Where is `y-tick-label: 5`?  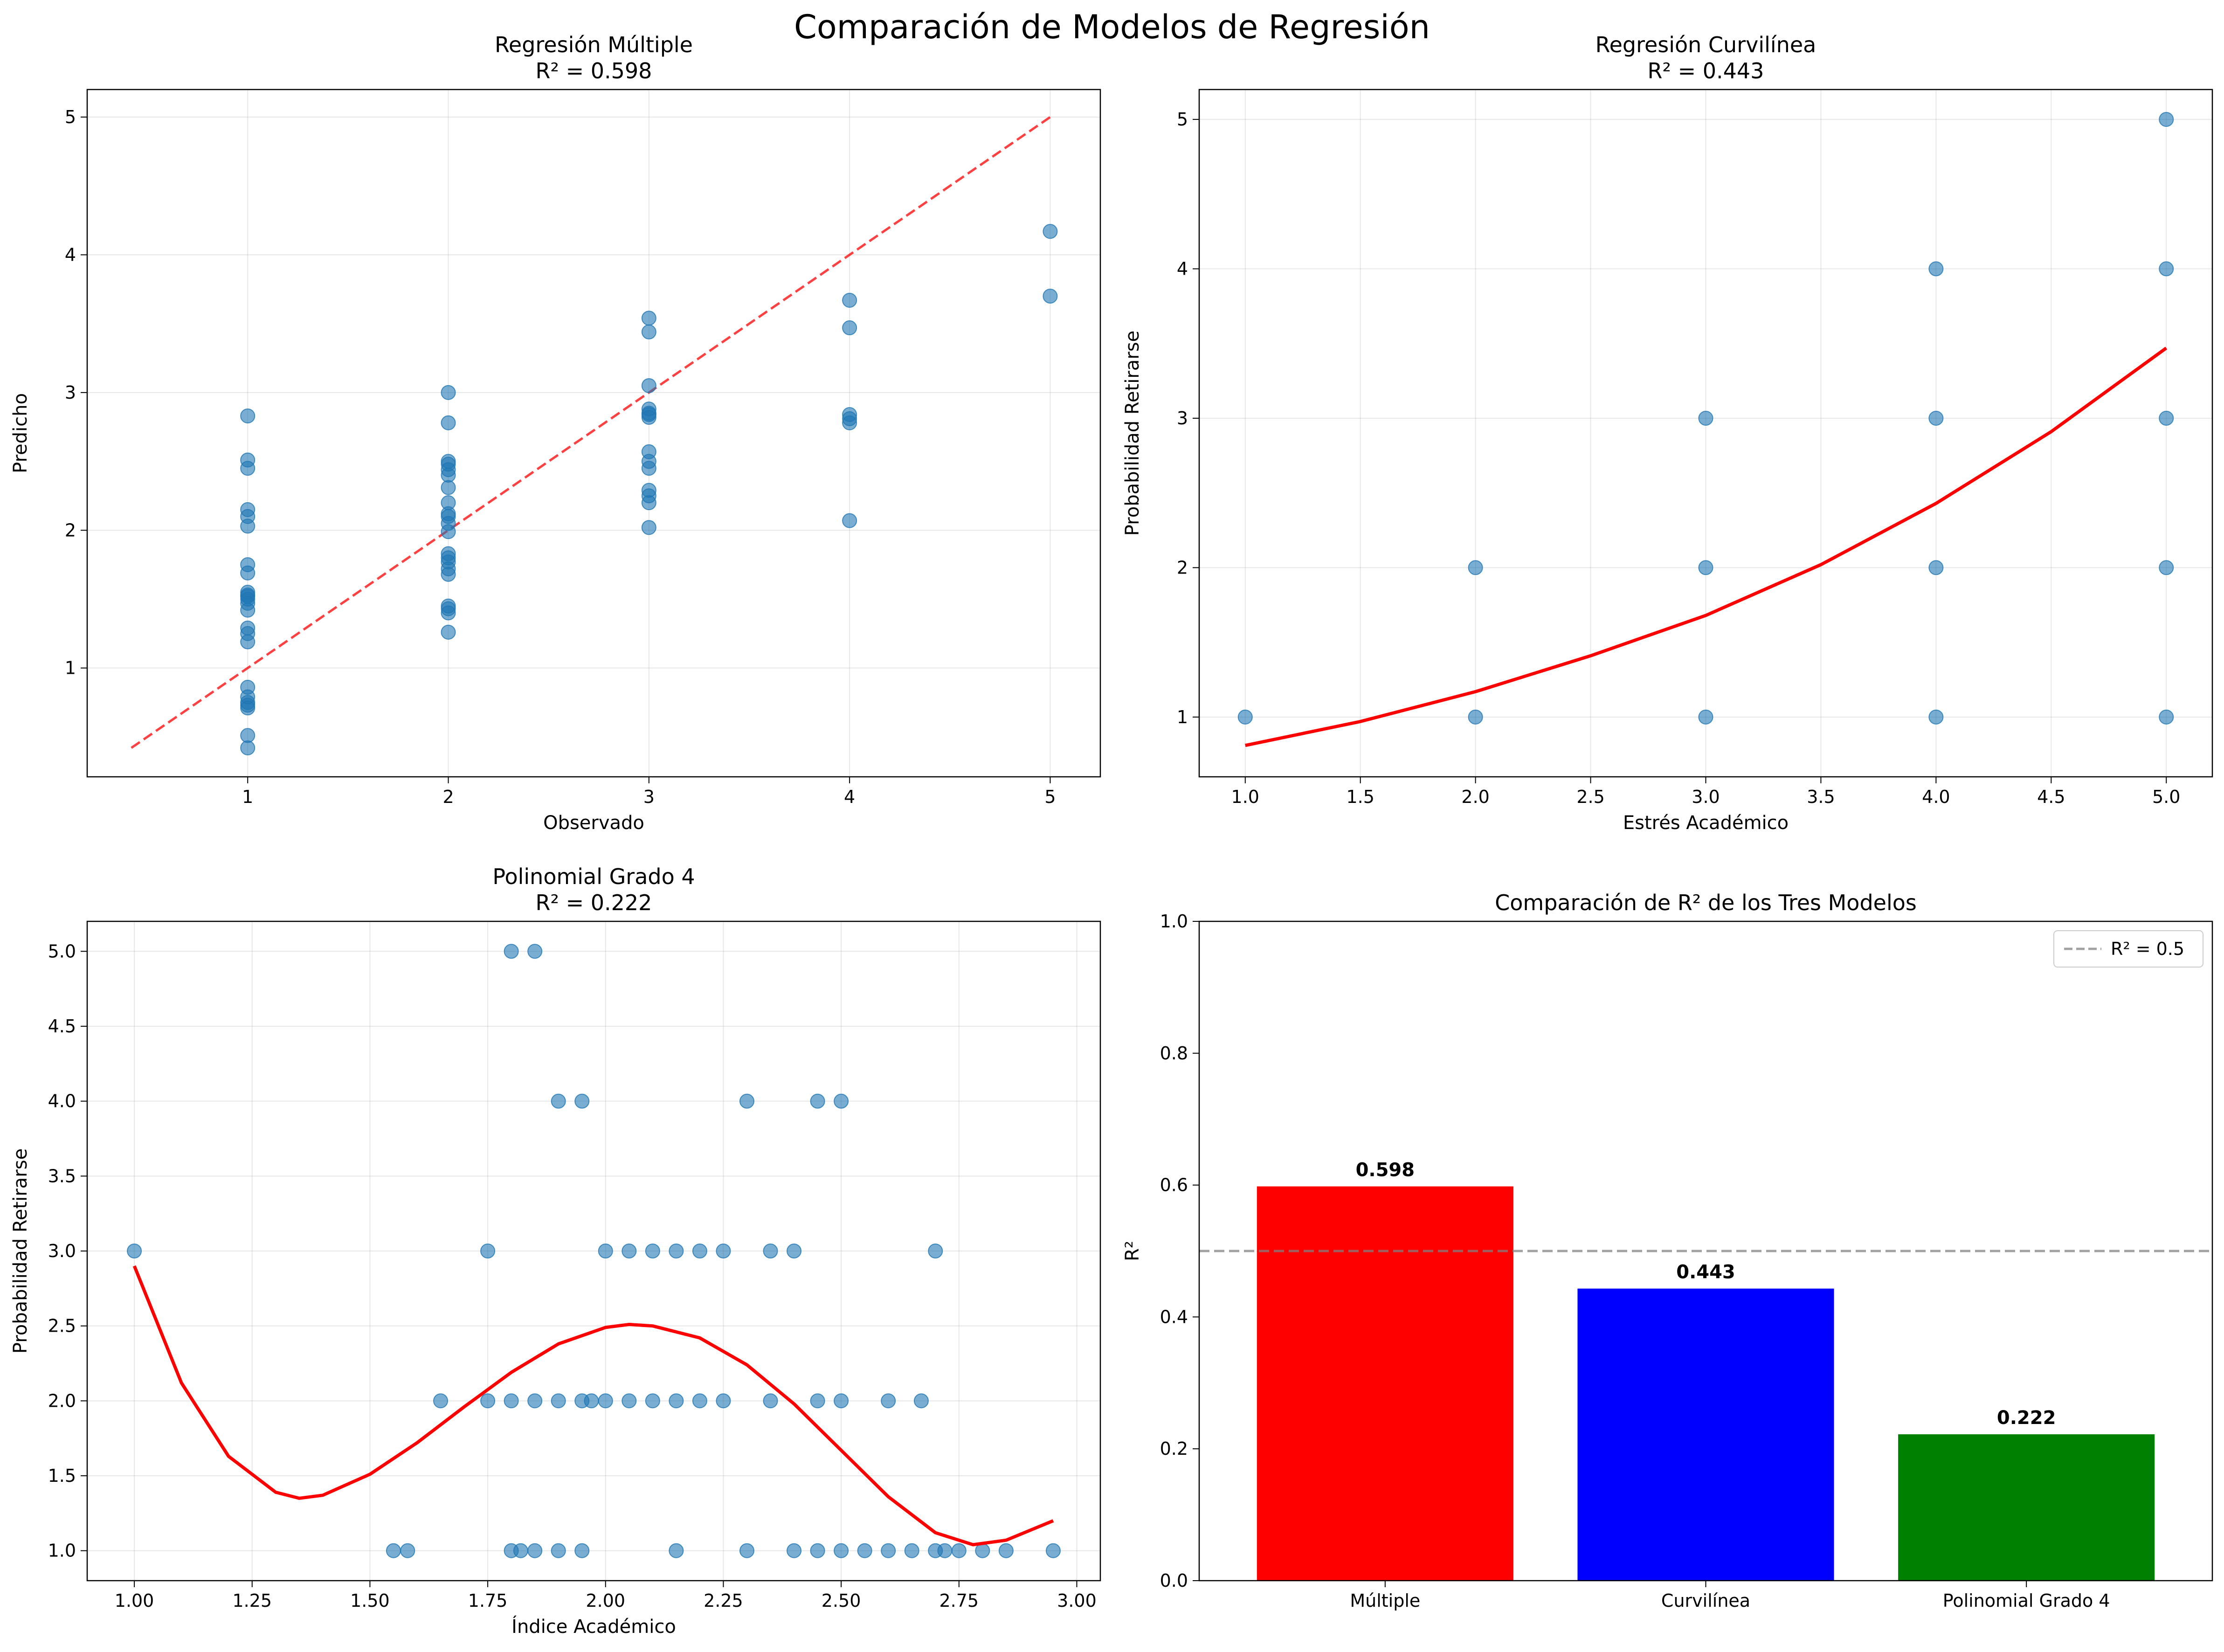
y-tick-label: 5 is located at coordinates (1183, 119).